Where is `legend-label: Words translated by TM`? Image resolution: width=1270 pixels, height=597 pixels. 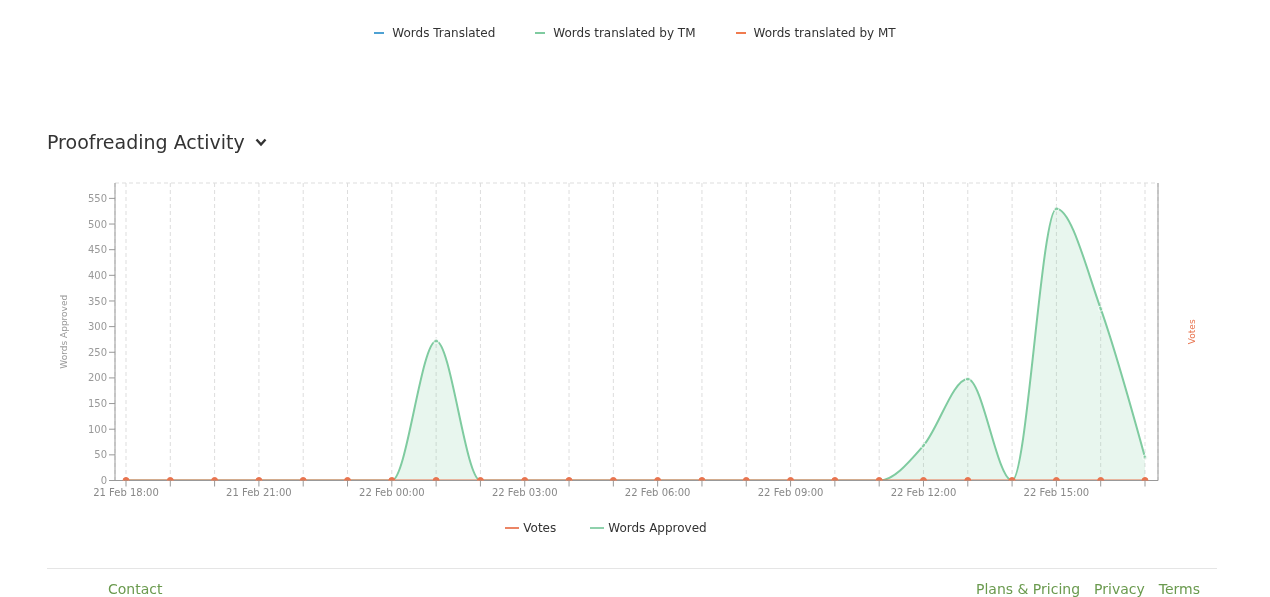
legend-label: Words translated by TM is located at coordinates (624, 33).